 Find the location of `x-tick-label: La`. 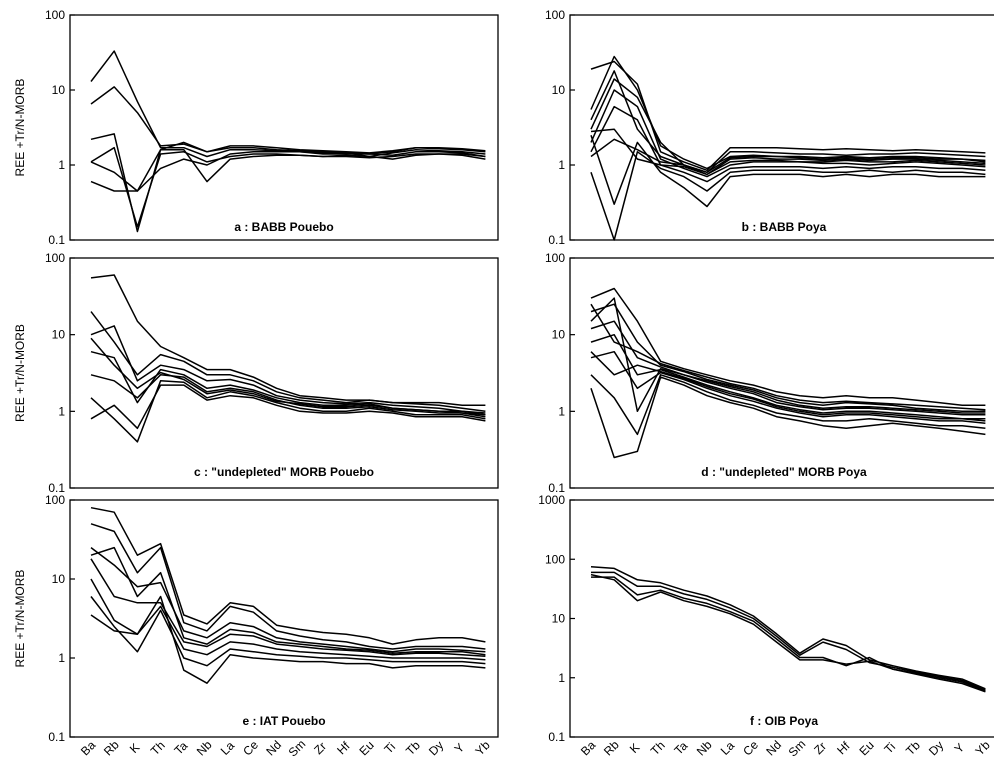

x-tick-label: La is located at coordinates (228, 748).